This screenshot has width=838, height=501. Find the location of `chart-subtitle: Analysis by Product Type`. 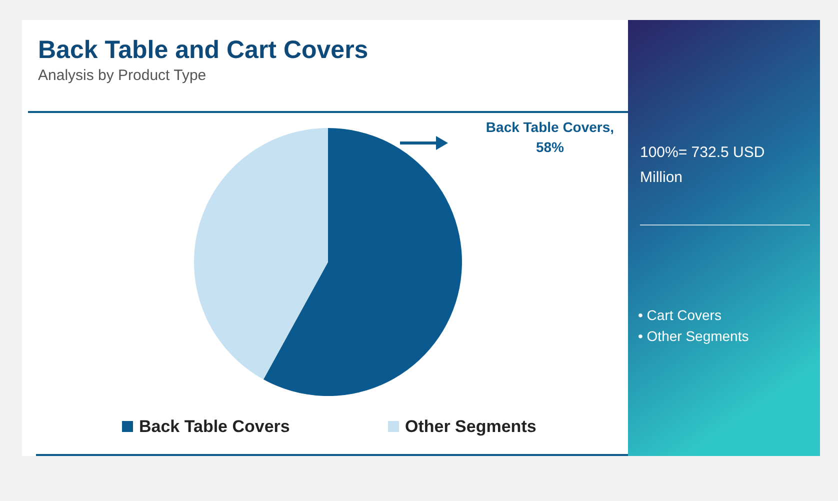

chart-subtitle: Analysis by Product Type is located at coordinates (122, 75).